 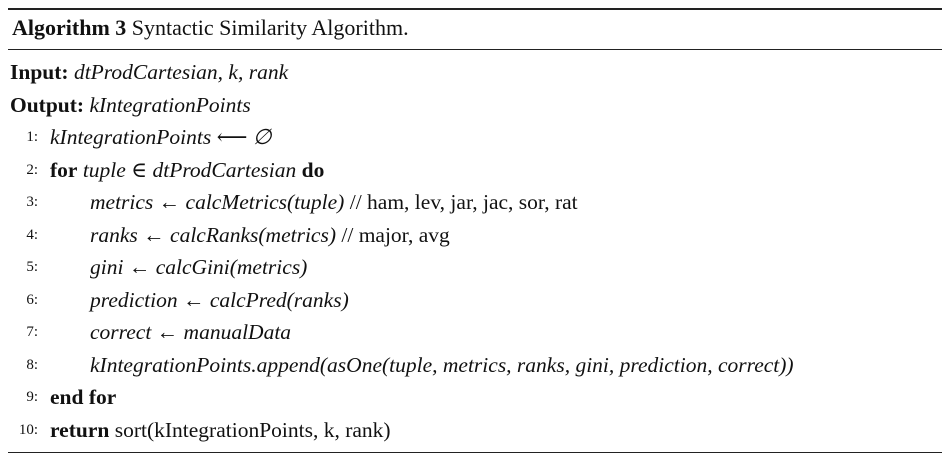 I want to click on line-code: tuple ∈ dtProdCartesian, so click(x=189, y=169).